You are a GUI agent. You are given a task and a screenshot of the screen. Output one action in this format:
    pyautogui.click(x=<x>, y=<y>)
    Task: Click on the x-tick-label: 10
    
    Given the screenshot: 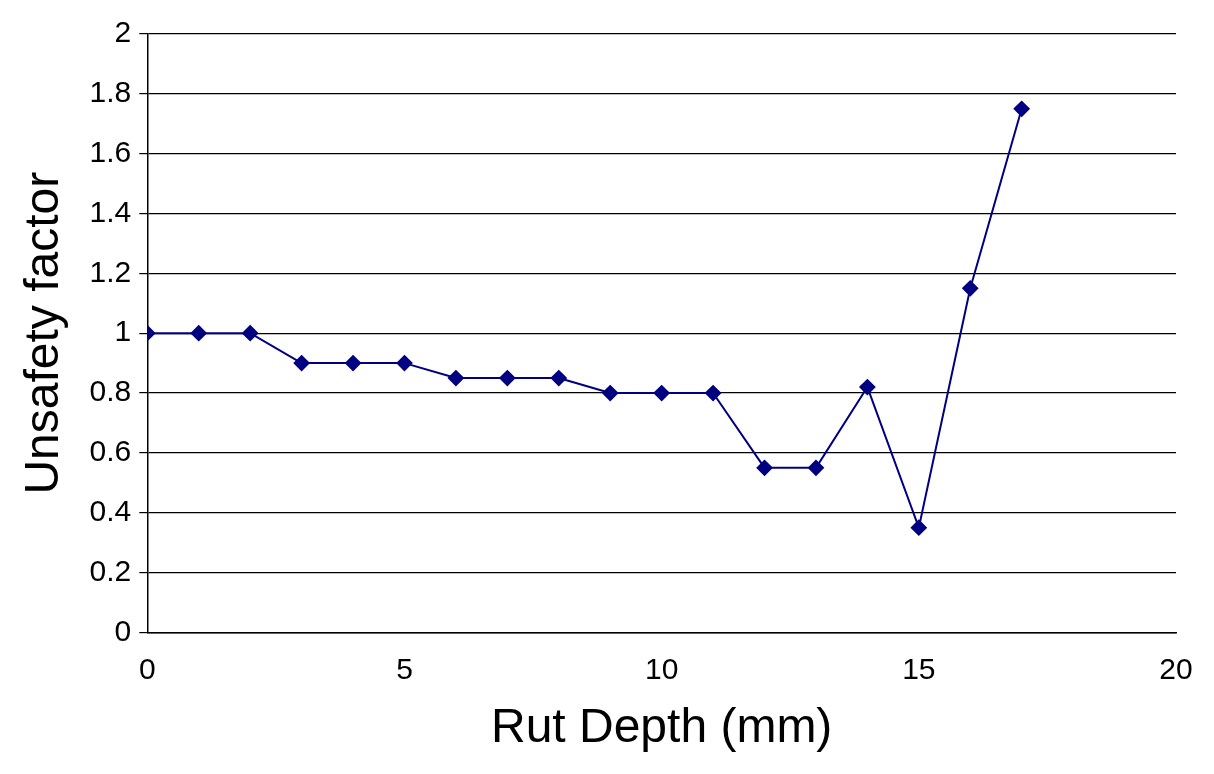 What is the action you would take?
    pyautogui.click(x=661, y=668)
    